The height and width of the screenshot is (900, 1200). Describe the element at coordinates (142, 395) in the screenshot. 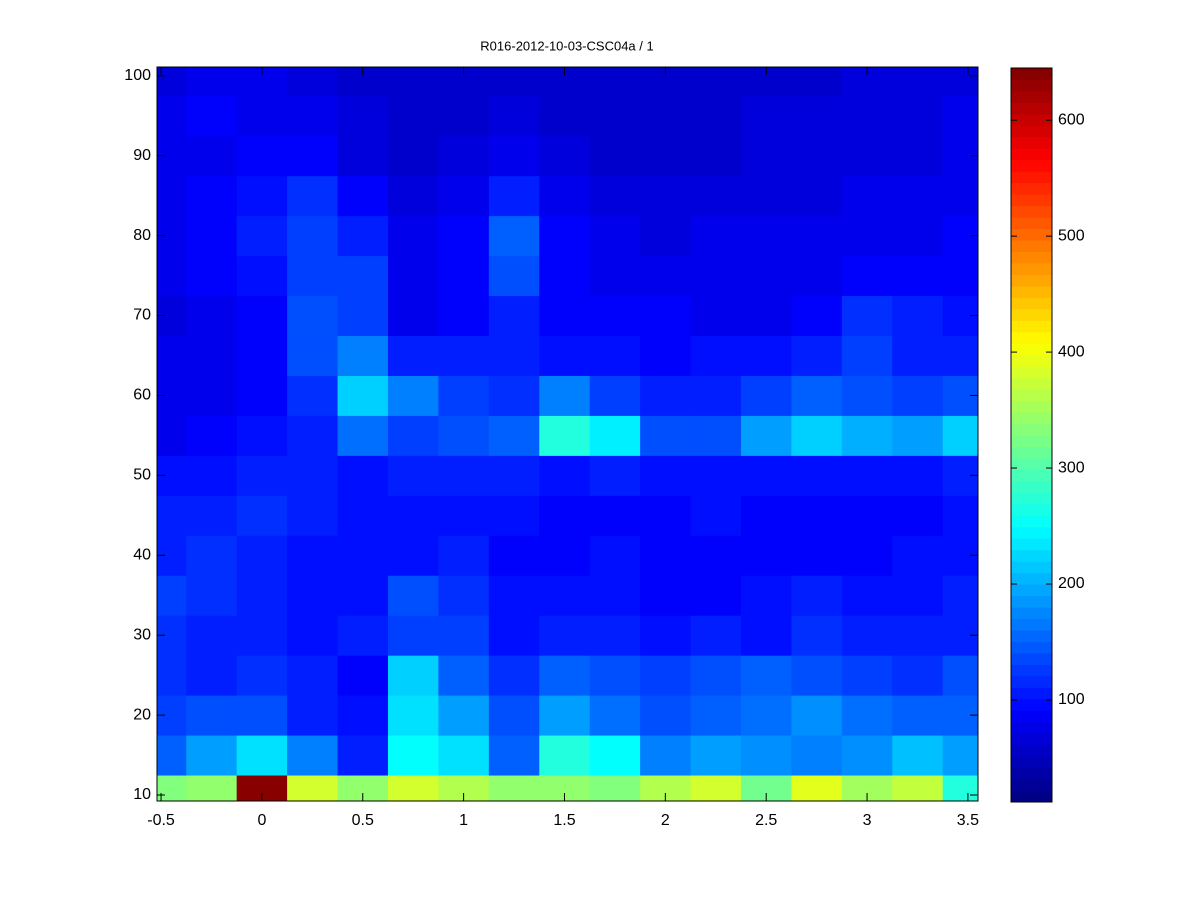

I see `y-tick-label: 60` at that location.